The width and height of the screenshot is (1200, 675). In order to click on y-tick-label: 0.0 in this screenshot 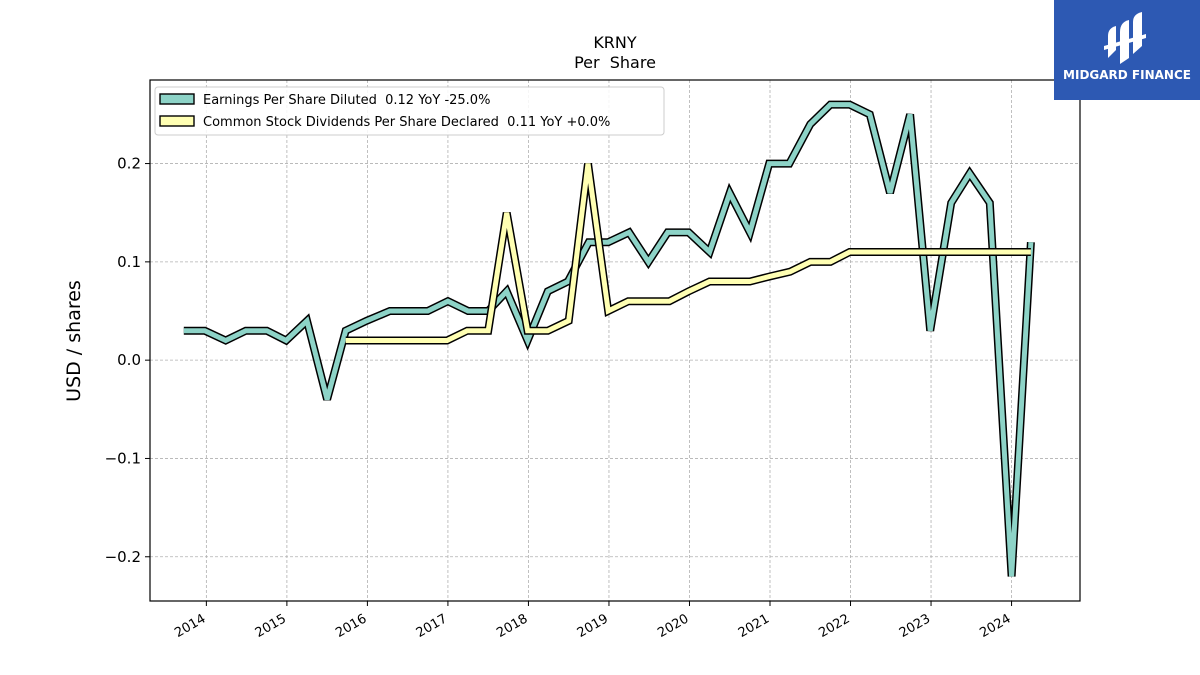, I will do `click(129, 360)`.